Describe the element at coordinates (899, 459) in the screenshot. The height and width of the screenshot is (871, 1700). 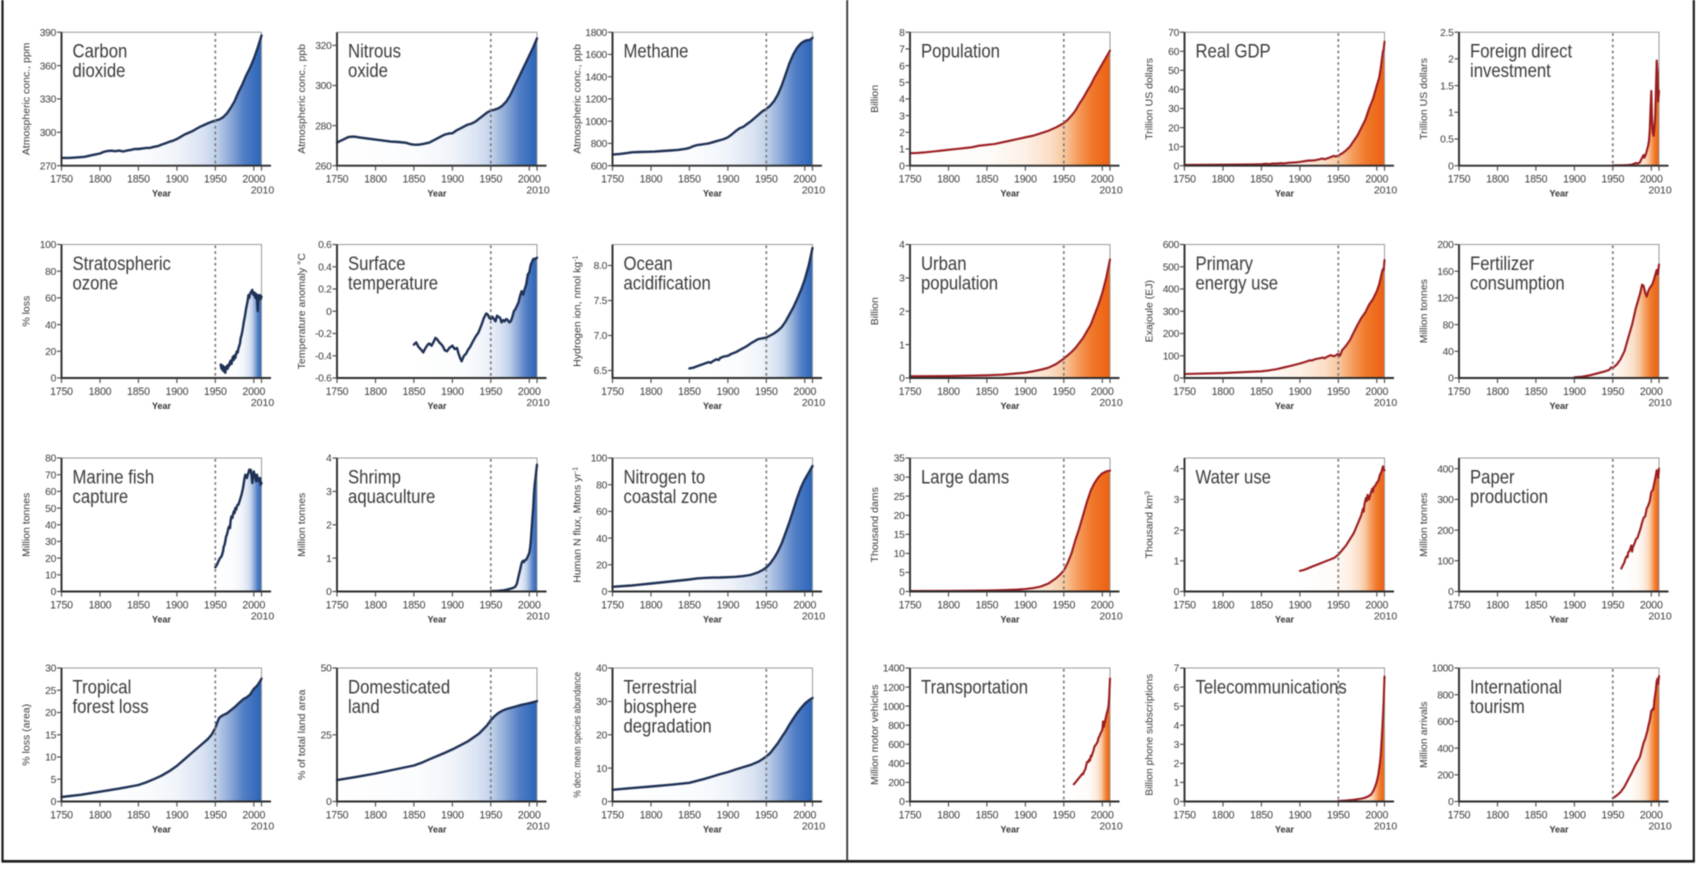
I see `svg-text: 35` at that location.